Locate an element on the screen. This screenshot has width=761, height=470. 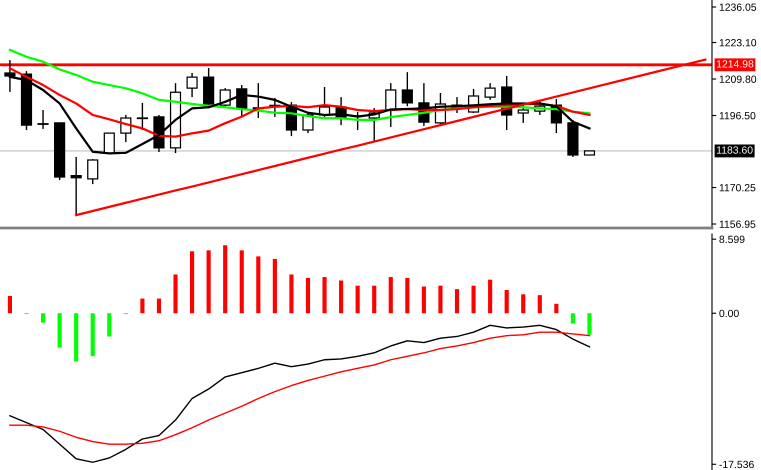
y-tick-label: 1156.95 is located at coordinates (738, 224).